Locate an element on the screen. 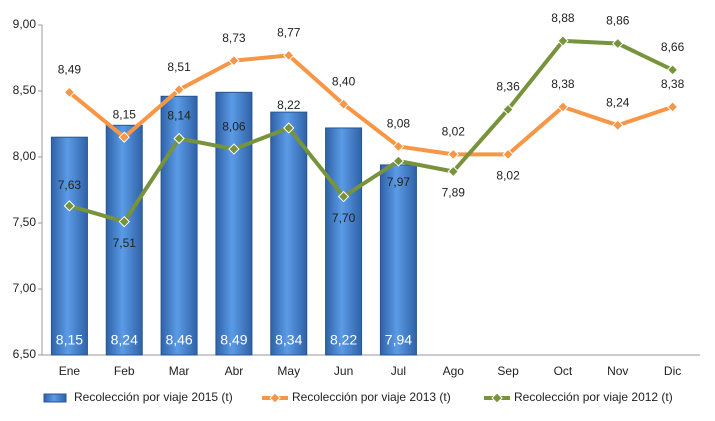 The image size is (715, 421). legend-swatch is located at coordinates (55, 398).